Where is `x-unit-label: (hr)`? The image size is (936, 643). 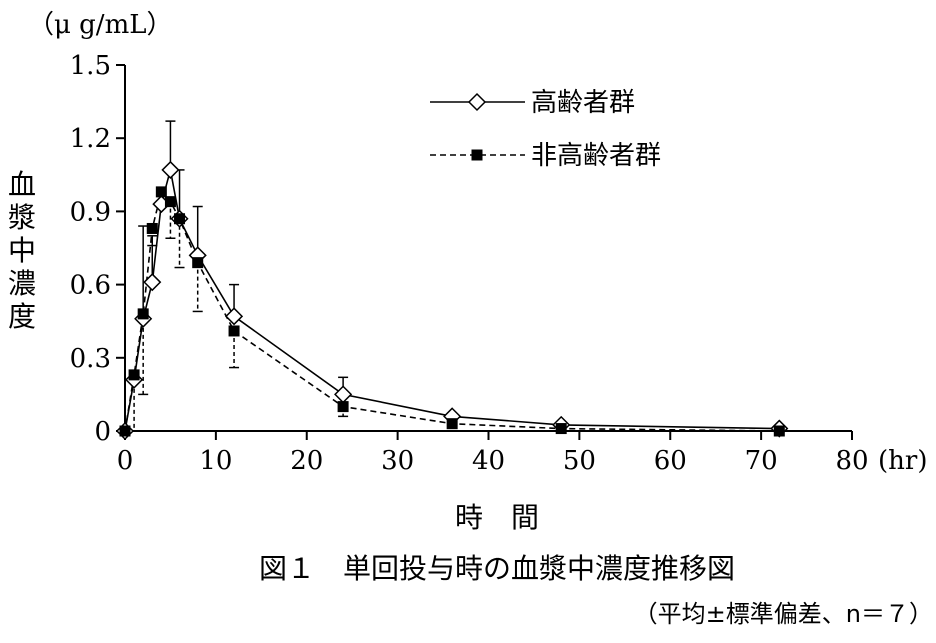
x-unit-label: (hr) is located at coordinates (902, 461).